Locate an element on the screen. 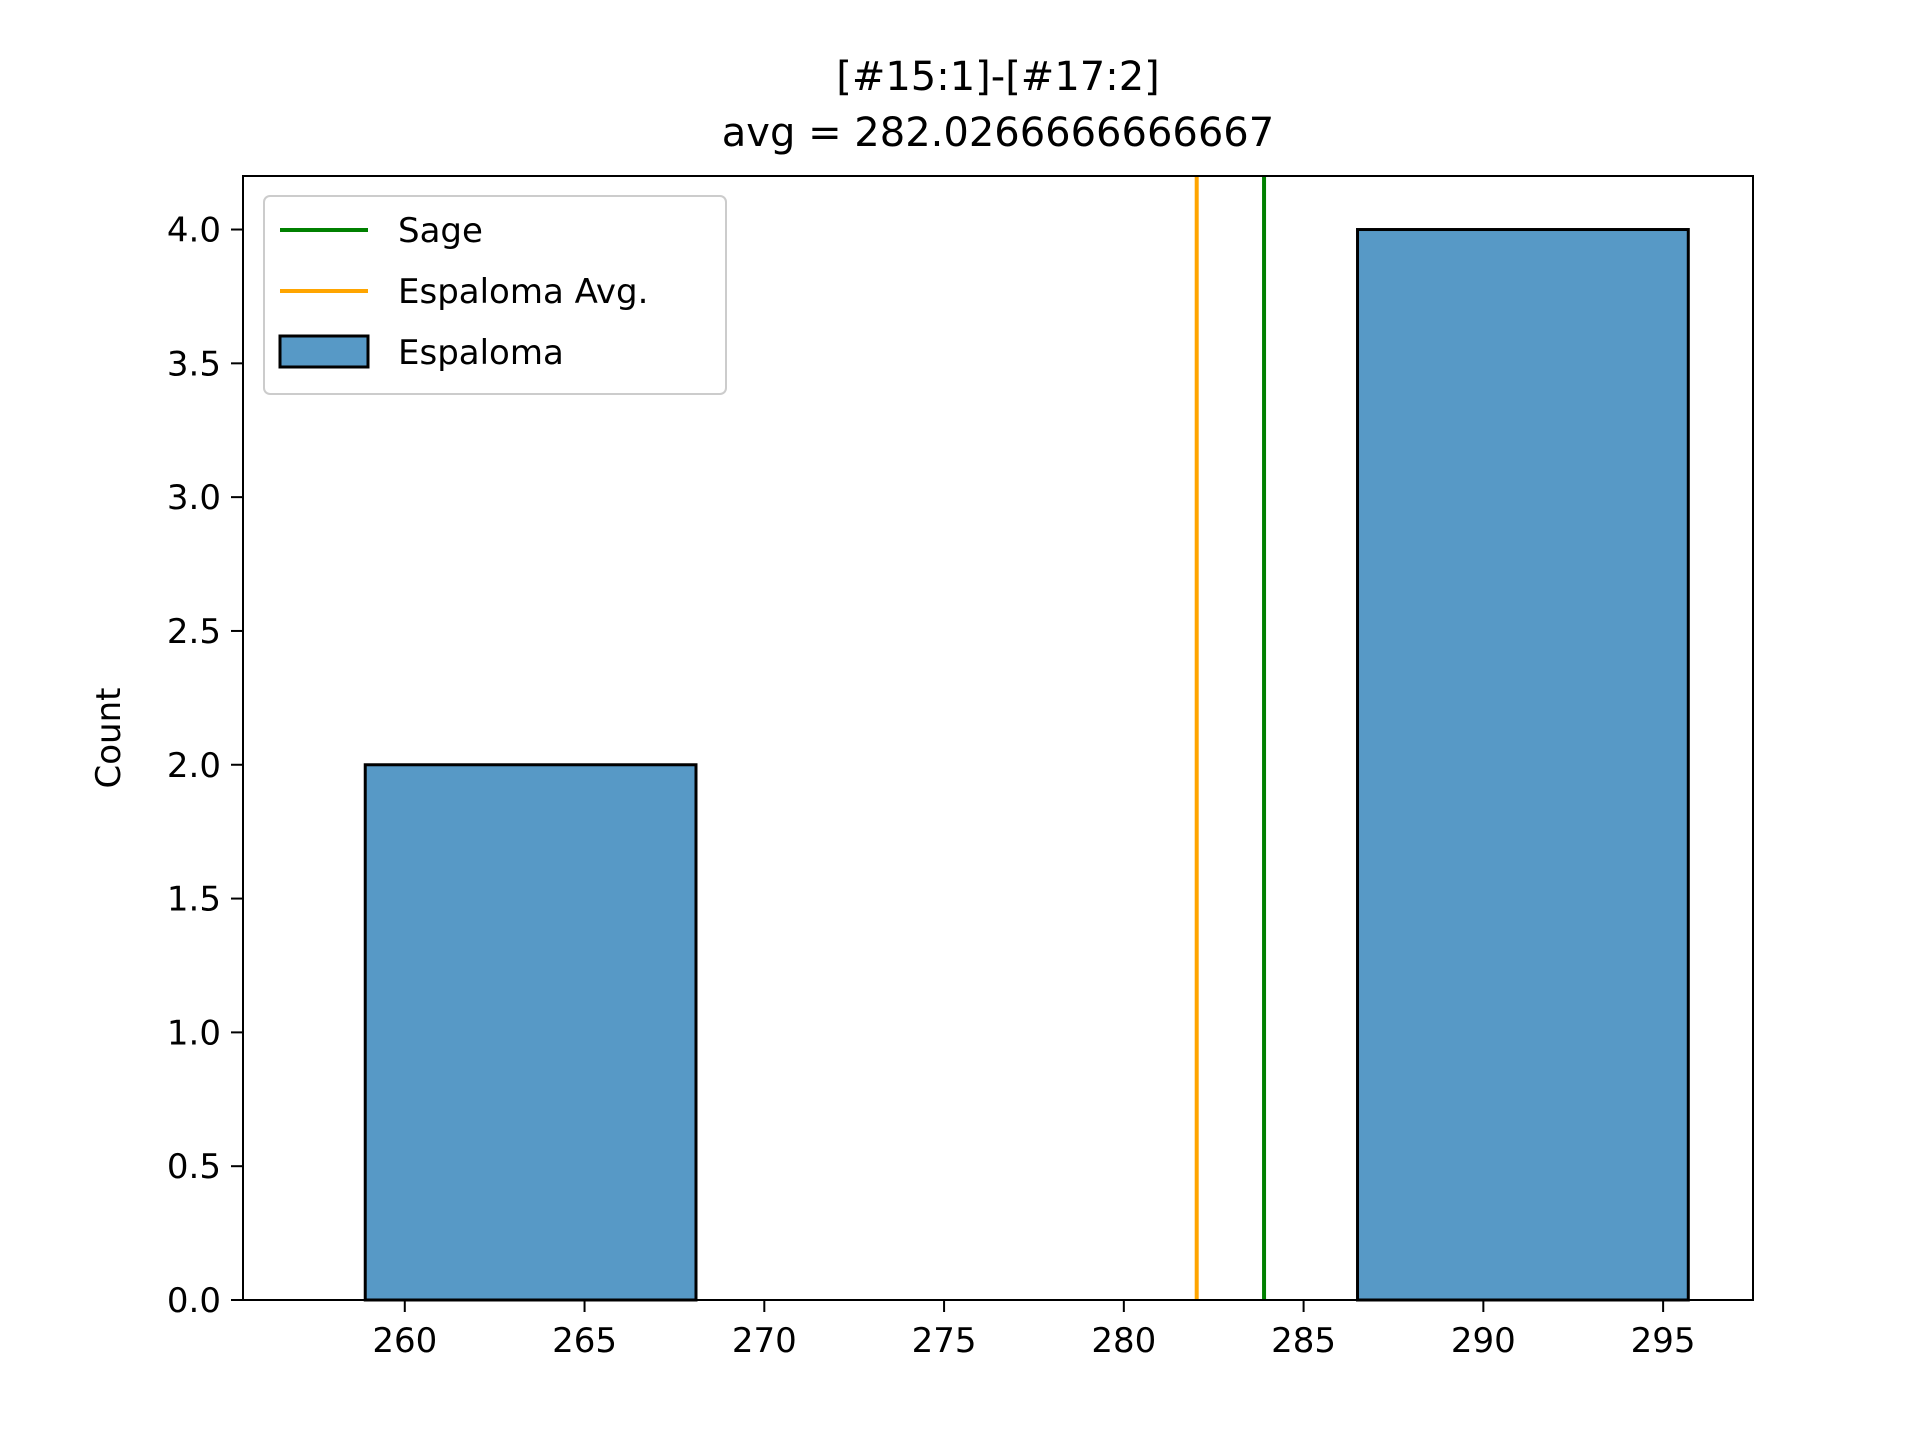  x-tick-label: 260 is located at coordinates (404, 1341).